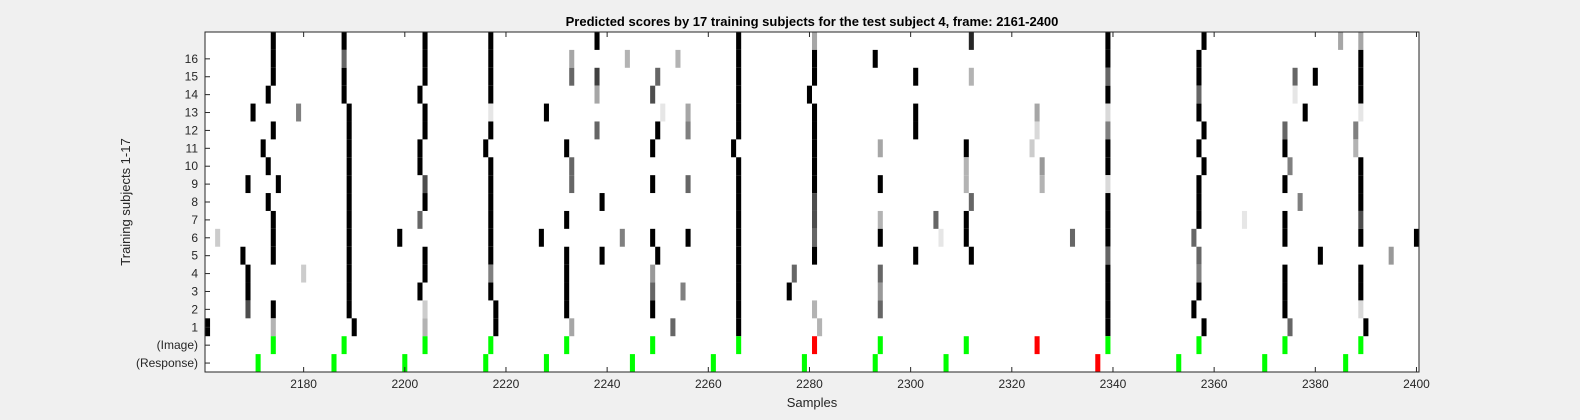 The height and width of the screenshot is (420, 1580). Describe the element at coordinates (192, 166) in the screenshot. I see `y-tick-label: 10` at that location.